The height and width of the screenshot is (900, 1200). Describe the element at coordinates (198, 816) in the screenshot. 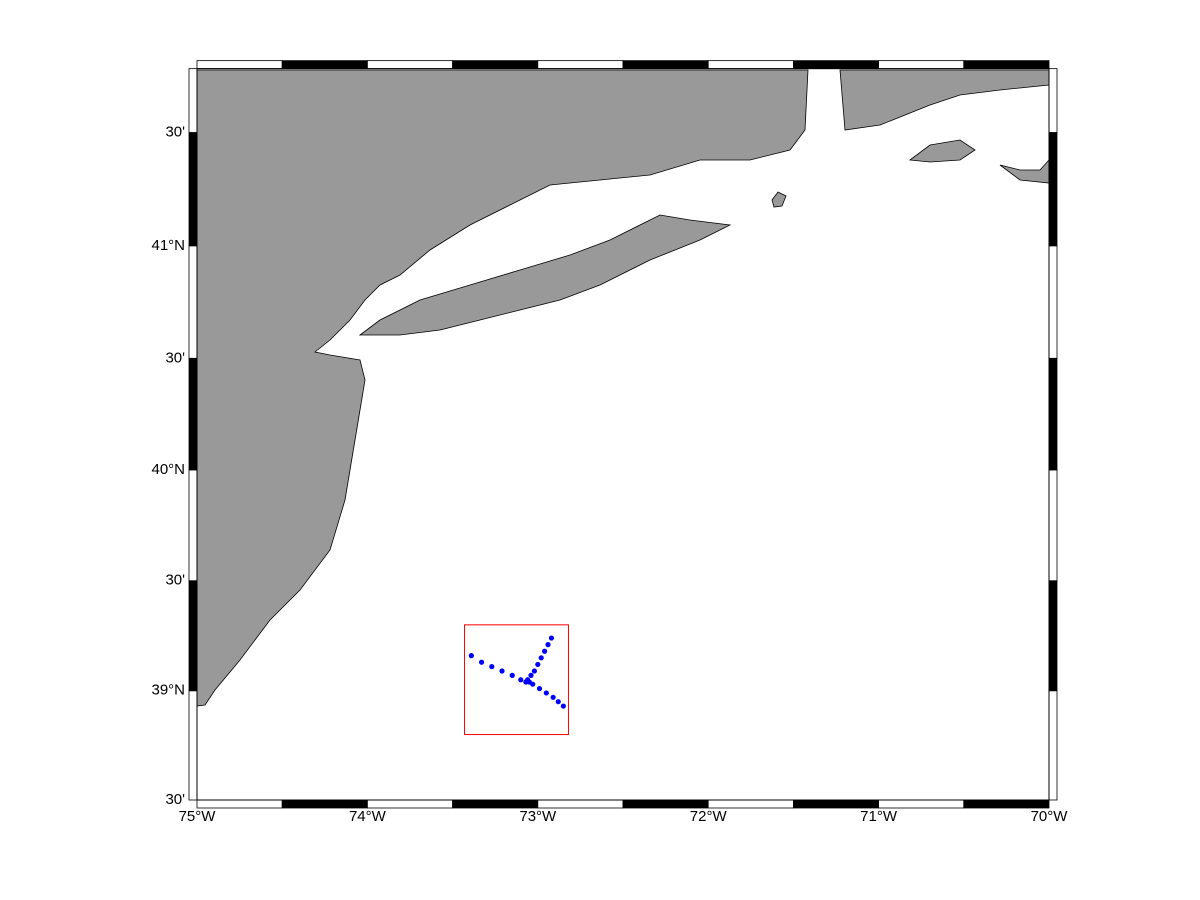

I see `x-tick-label: 75°W` at that location.